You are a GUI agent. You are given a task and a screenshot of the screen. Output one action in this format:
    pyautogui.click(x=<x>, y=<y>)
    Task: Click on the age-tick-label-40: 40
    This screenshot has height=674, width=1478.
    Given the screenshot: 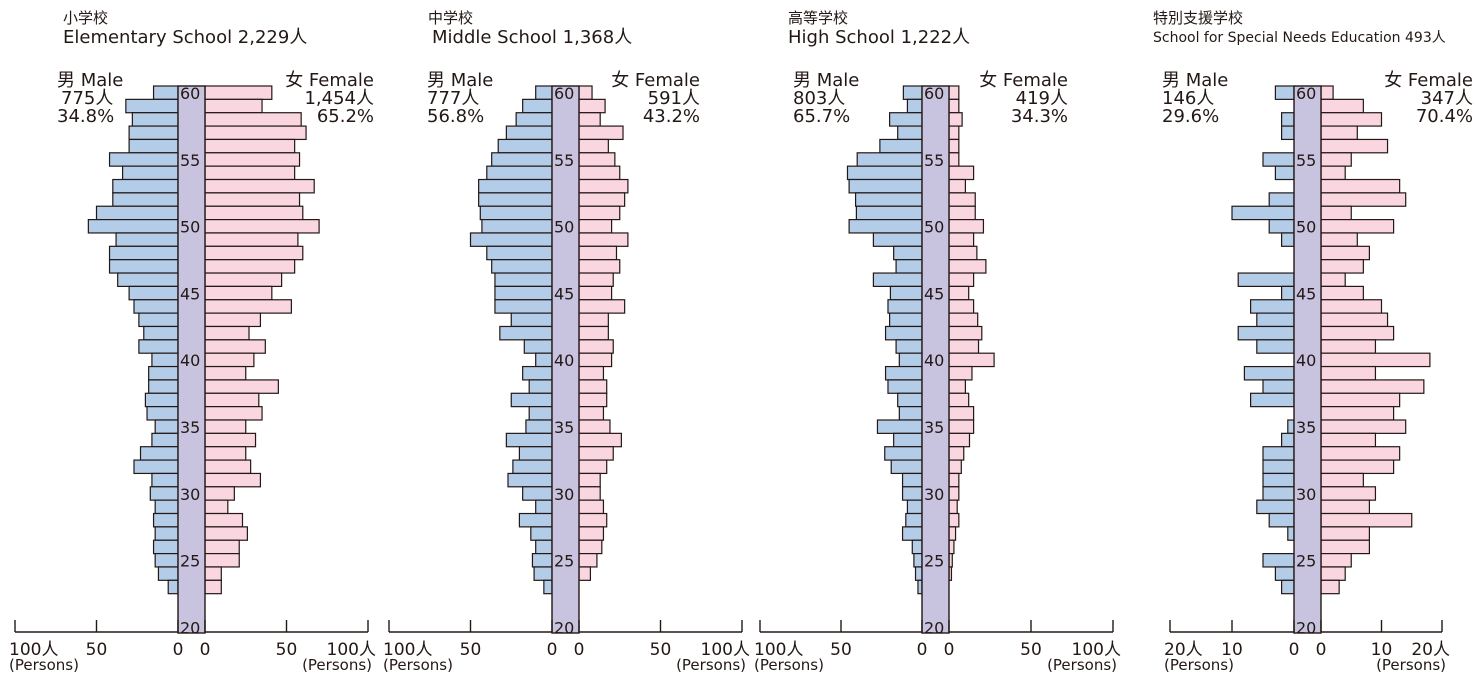 What is the action you would take?
    pyautogui.click(x=564, y=360)
    